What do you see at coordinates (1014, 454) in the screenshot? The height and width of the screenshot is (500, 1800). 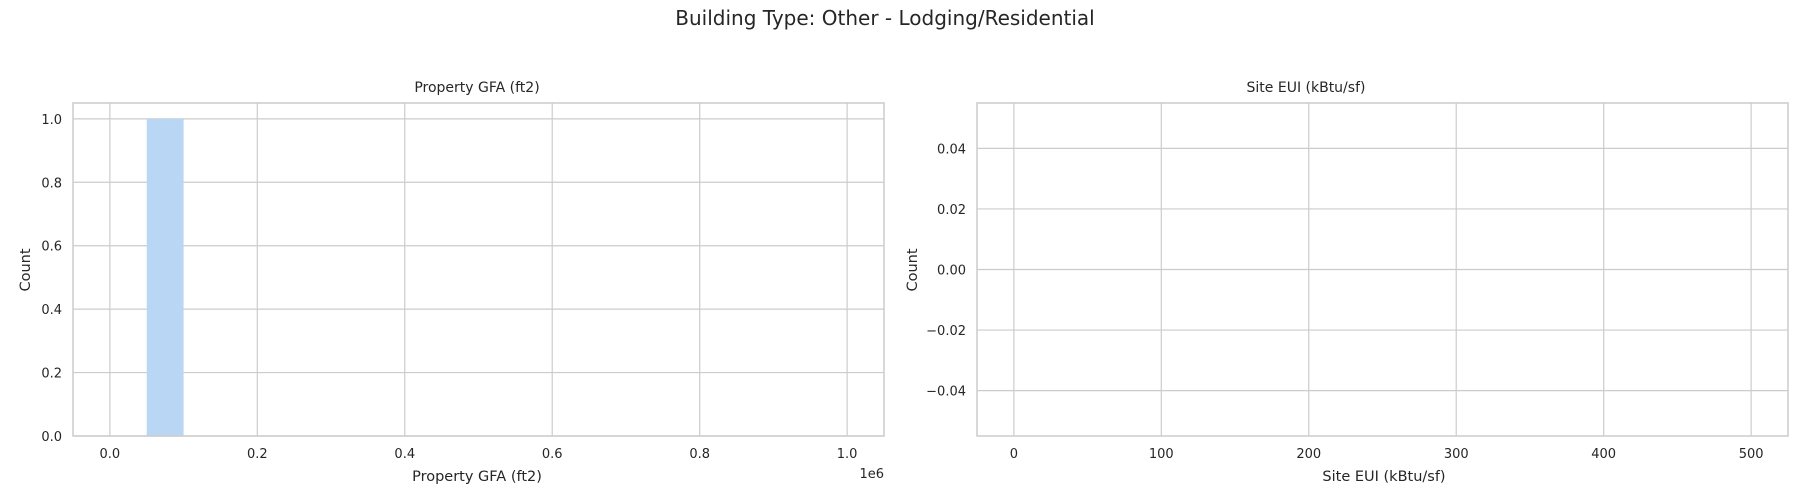 I see `x-tick-label: 0` at bounding box center [1014, 454].